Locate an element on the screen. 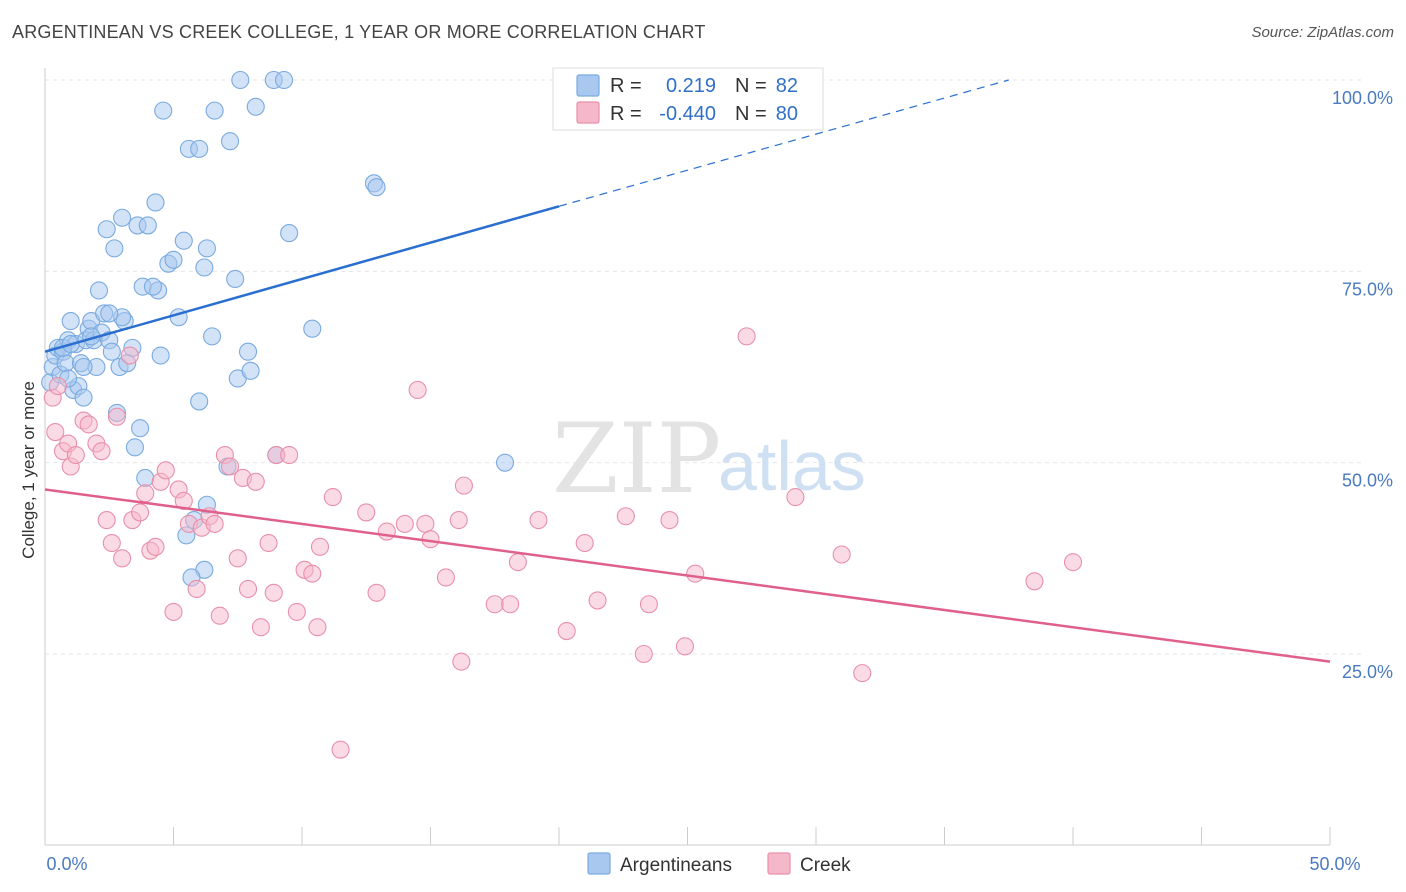  bottom-legend-argentineans: Argentineans is located at coordinates (676, 865).